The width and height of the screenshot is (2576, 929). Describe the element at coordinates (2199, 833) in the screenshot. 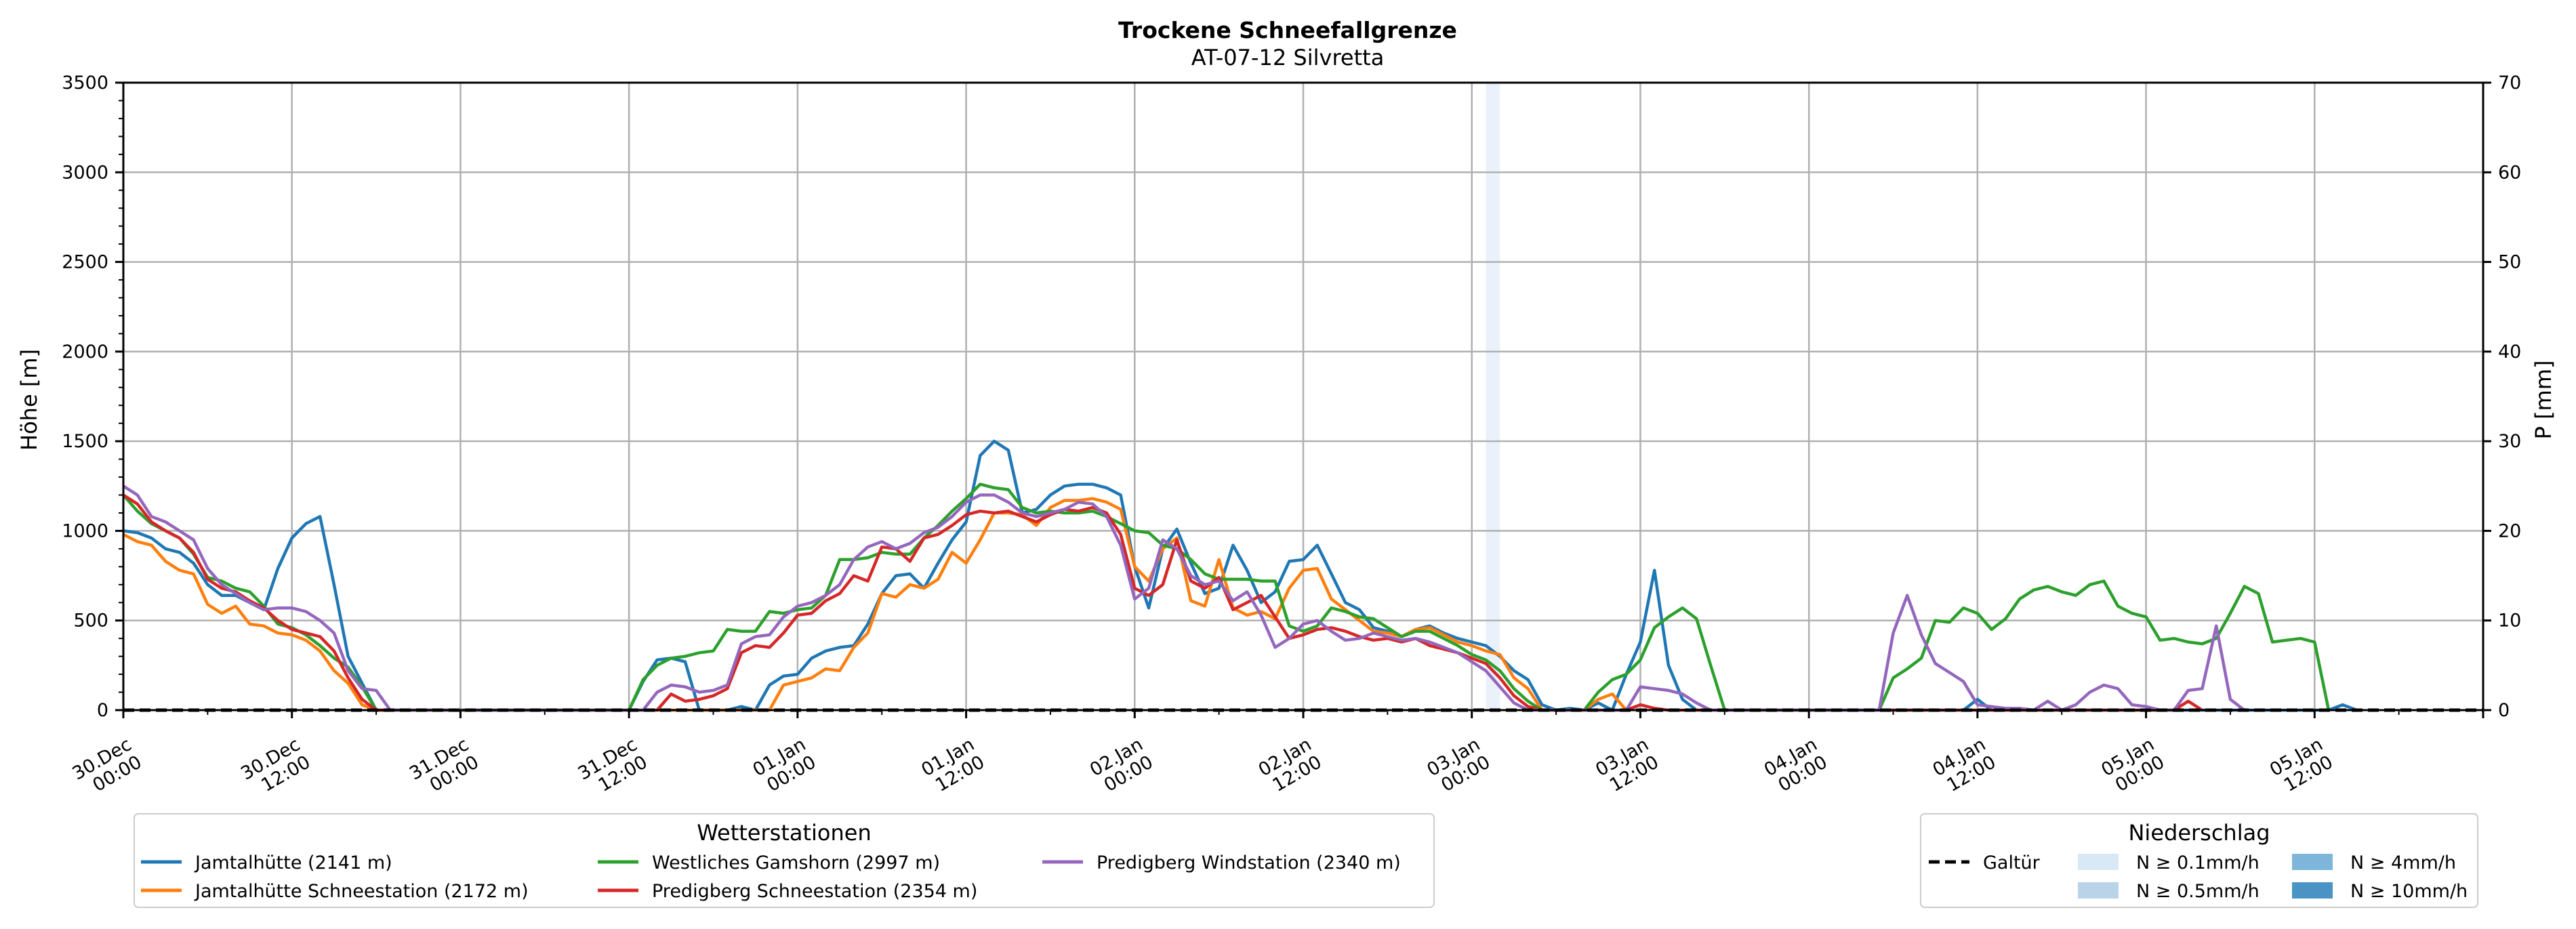

I see `legend-precip-title: Niederschlag` at that location.